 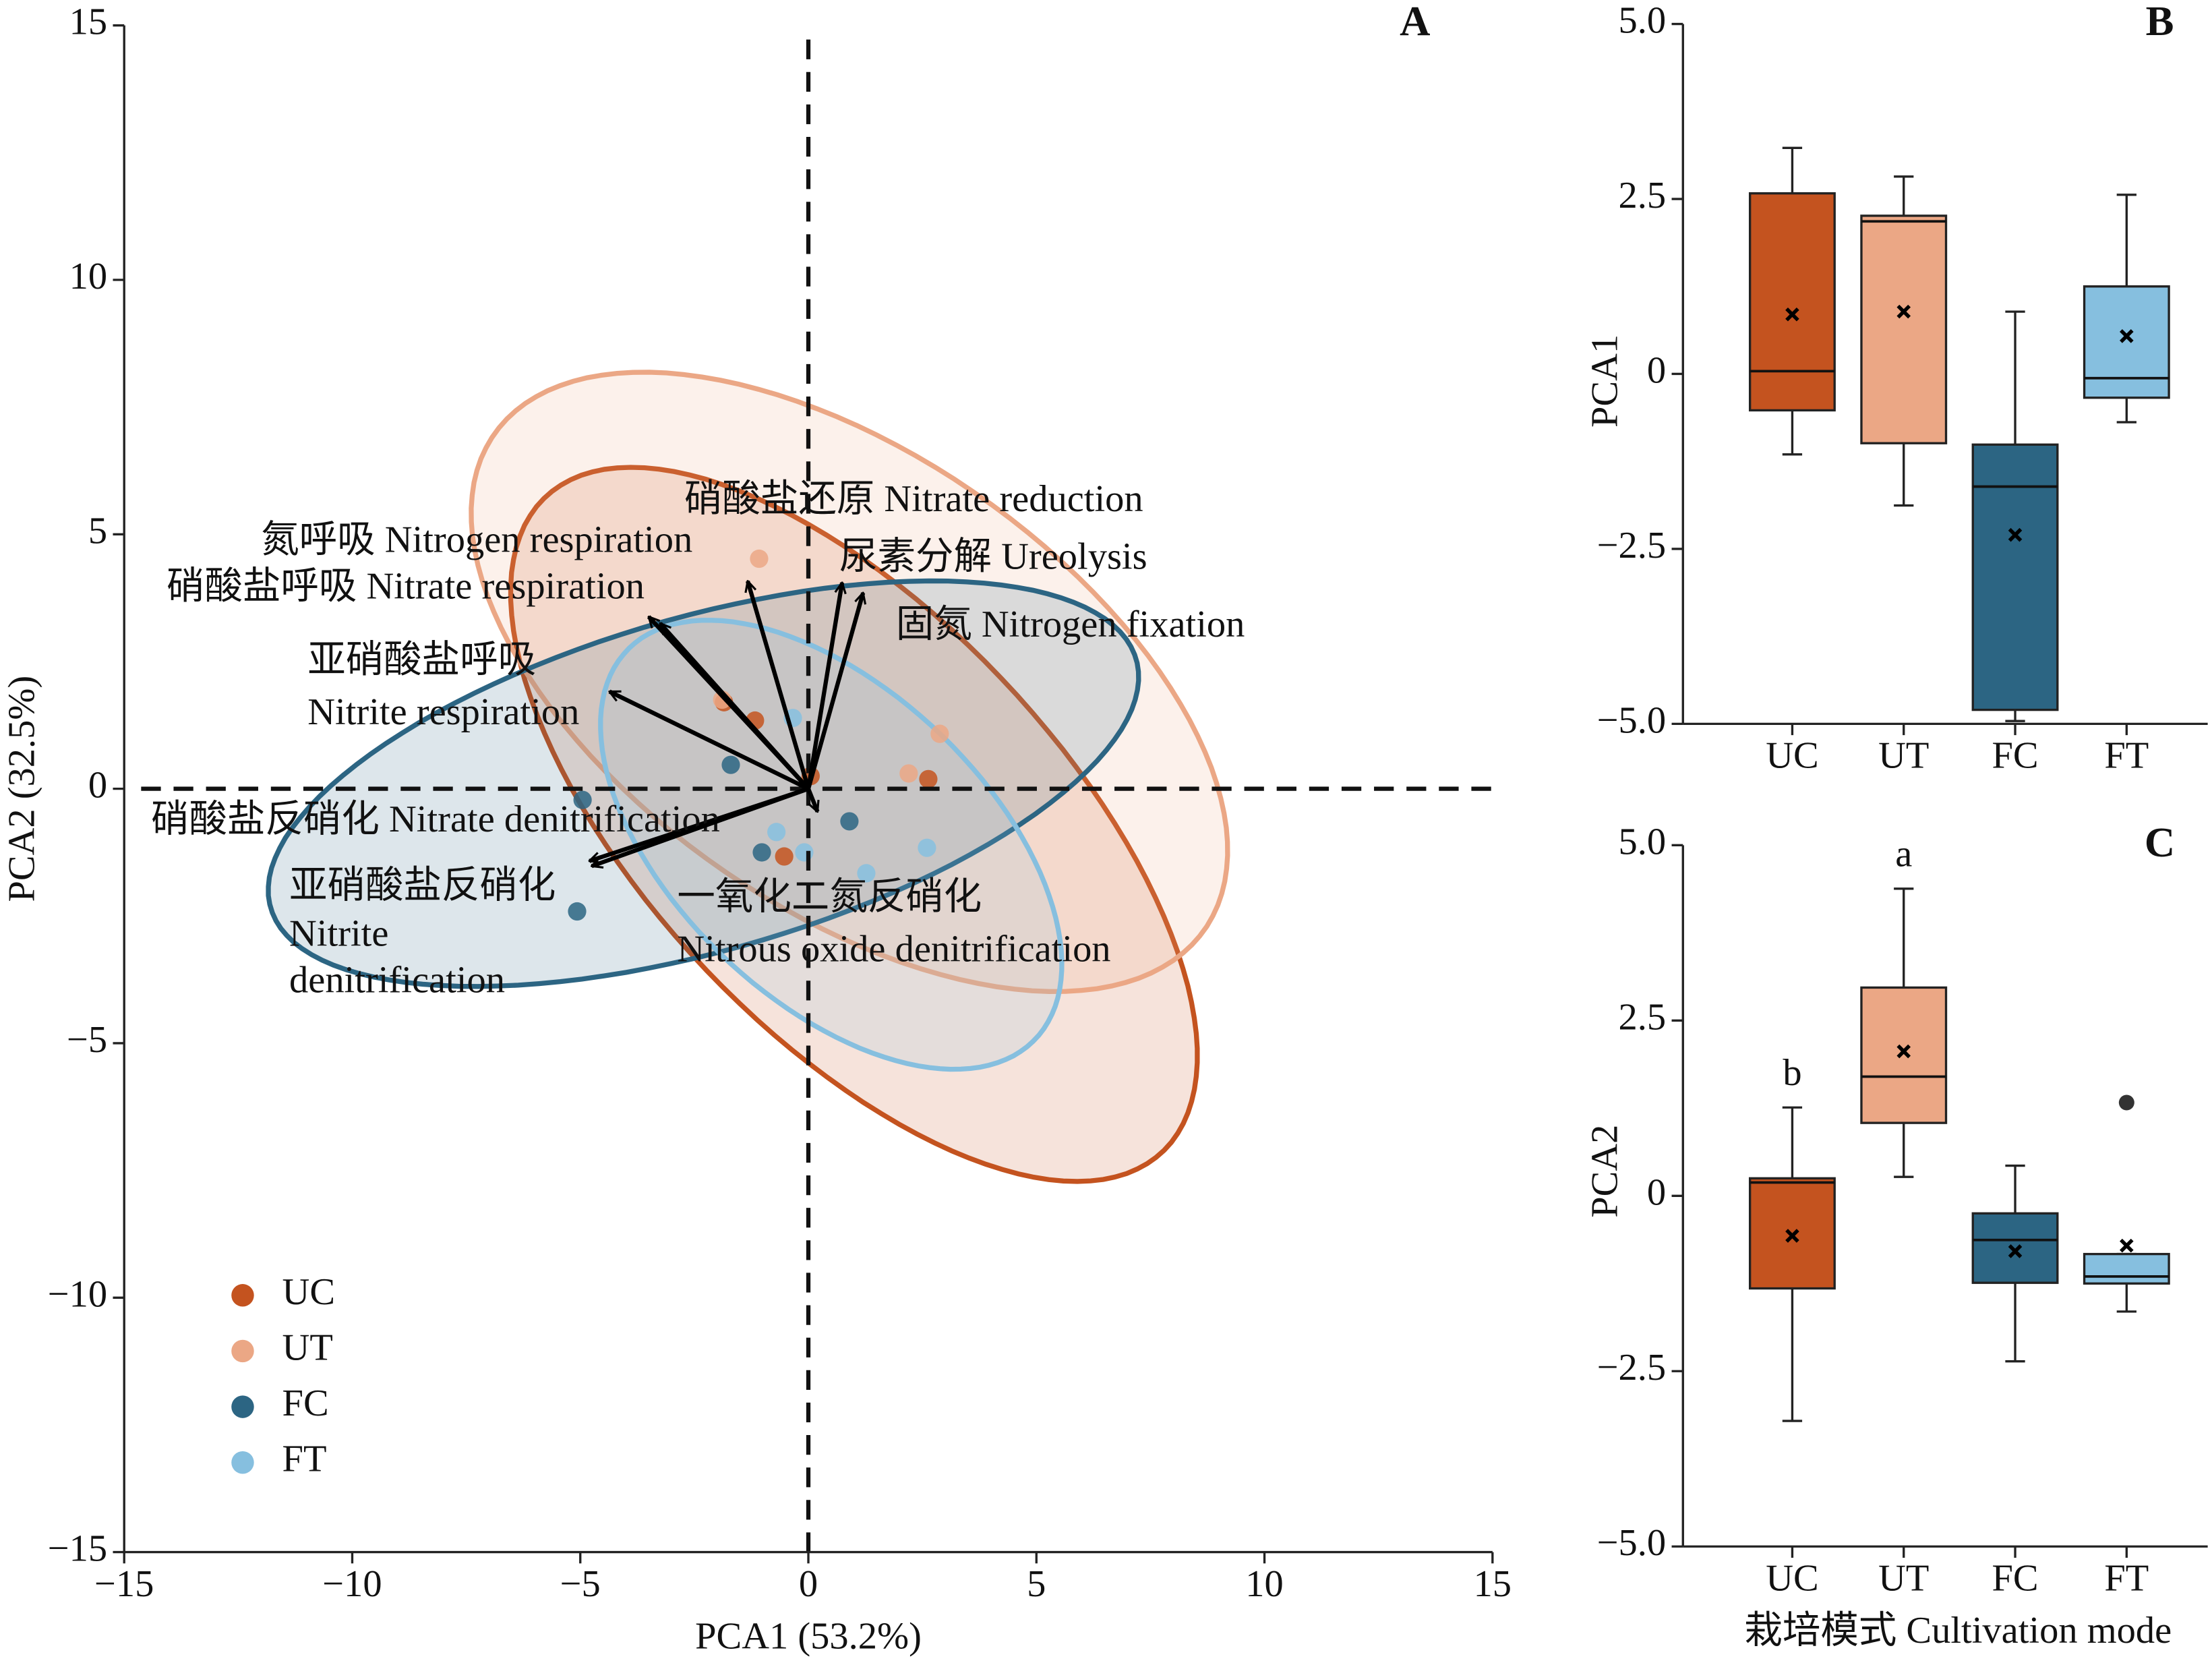 I want to click on y-axis-label: PCA2 (32.5%), so click(x=22, y=789).